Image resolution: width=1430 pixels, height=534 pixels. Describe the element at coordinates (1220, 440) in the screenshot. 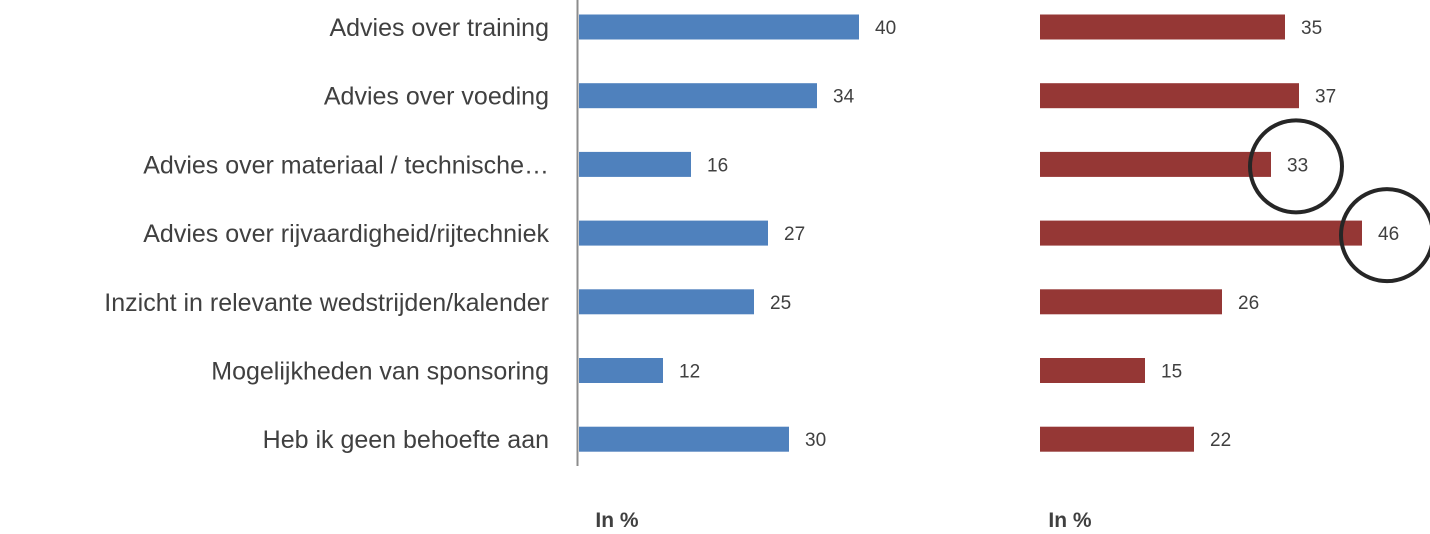

I see `data-label: 22` at that location.